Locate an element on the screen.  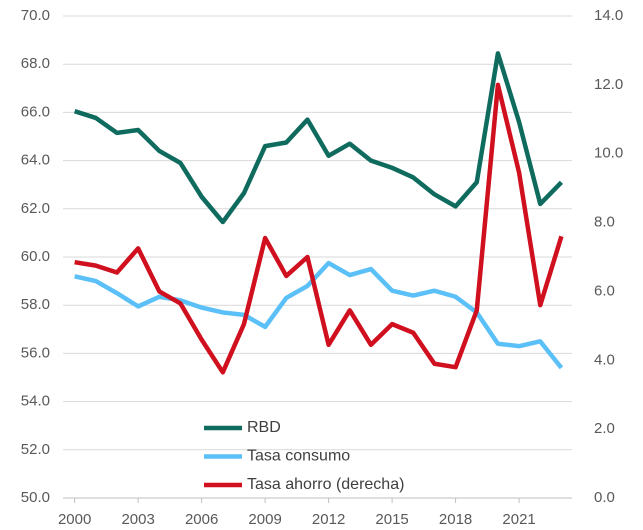
y-tick-label: 62.0 is located at coordinates (35, 208).